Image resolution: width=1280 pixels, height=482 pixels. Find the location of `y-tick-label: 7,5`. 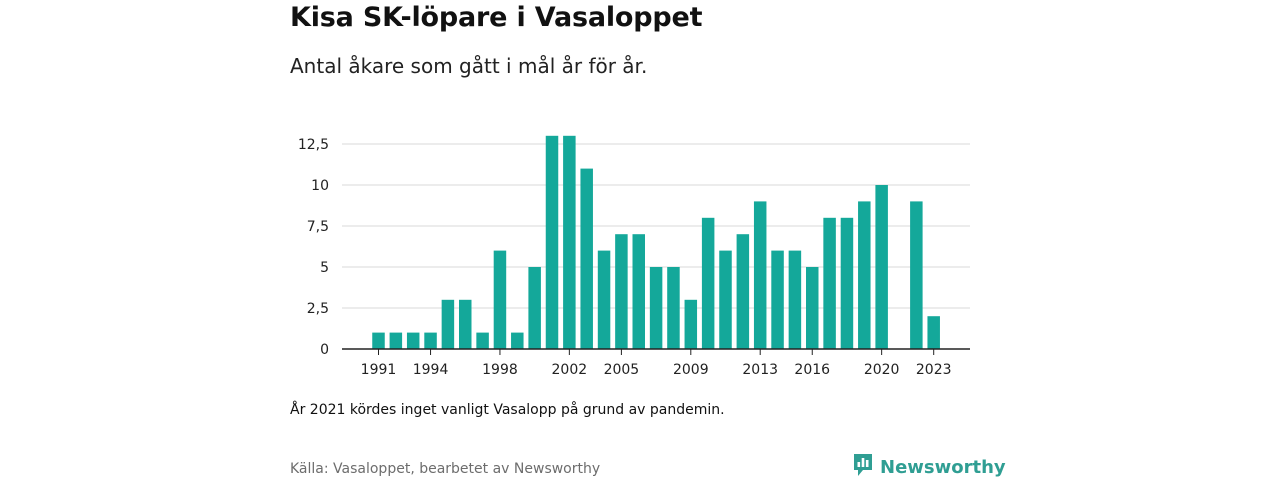

y-tick-label: 7,5 is located at coordinates (318, 227).